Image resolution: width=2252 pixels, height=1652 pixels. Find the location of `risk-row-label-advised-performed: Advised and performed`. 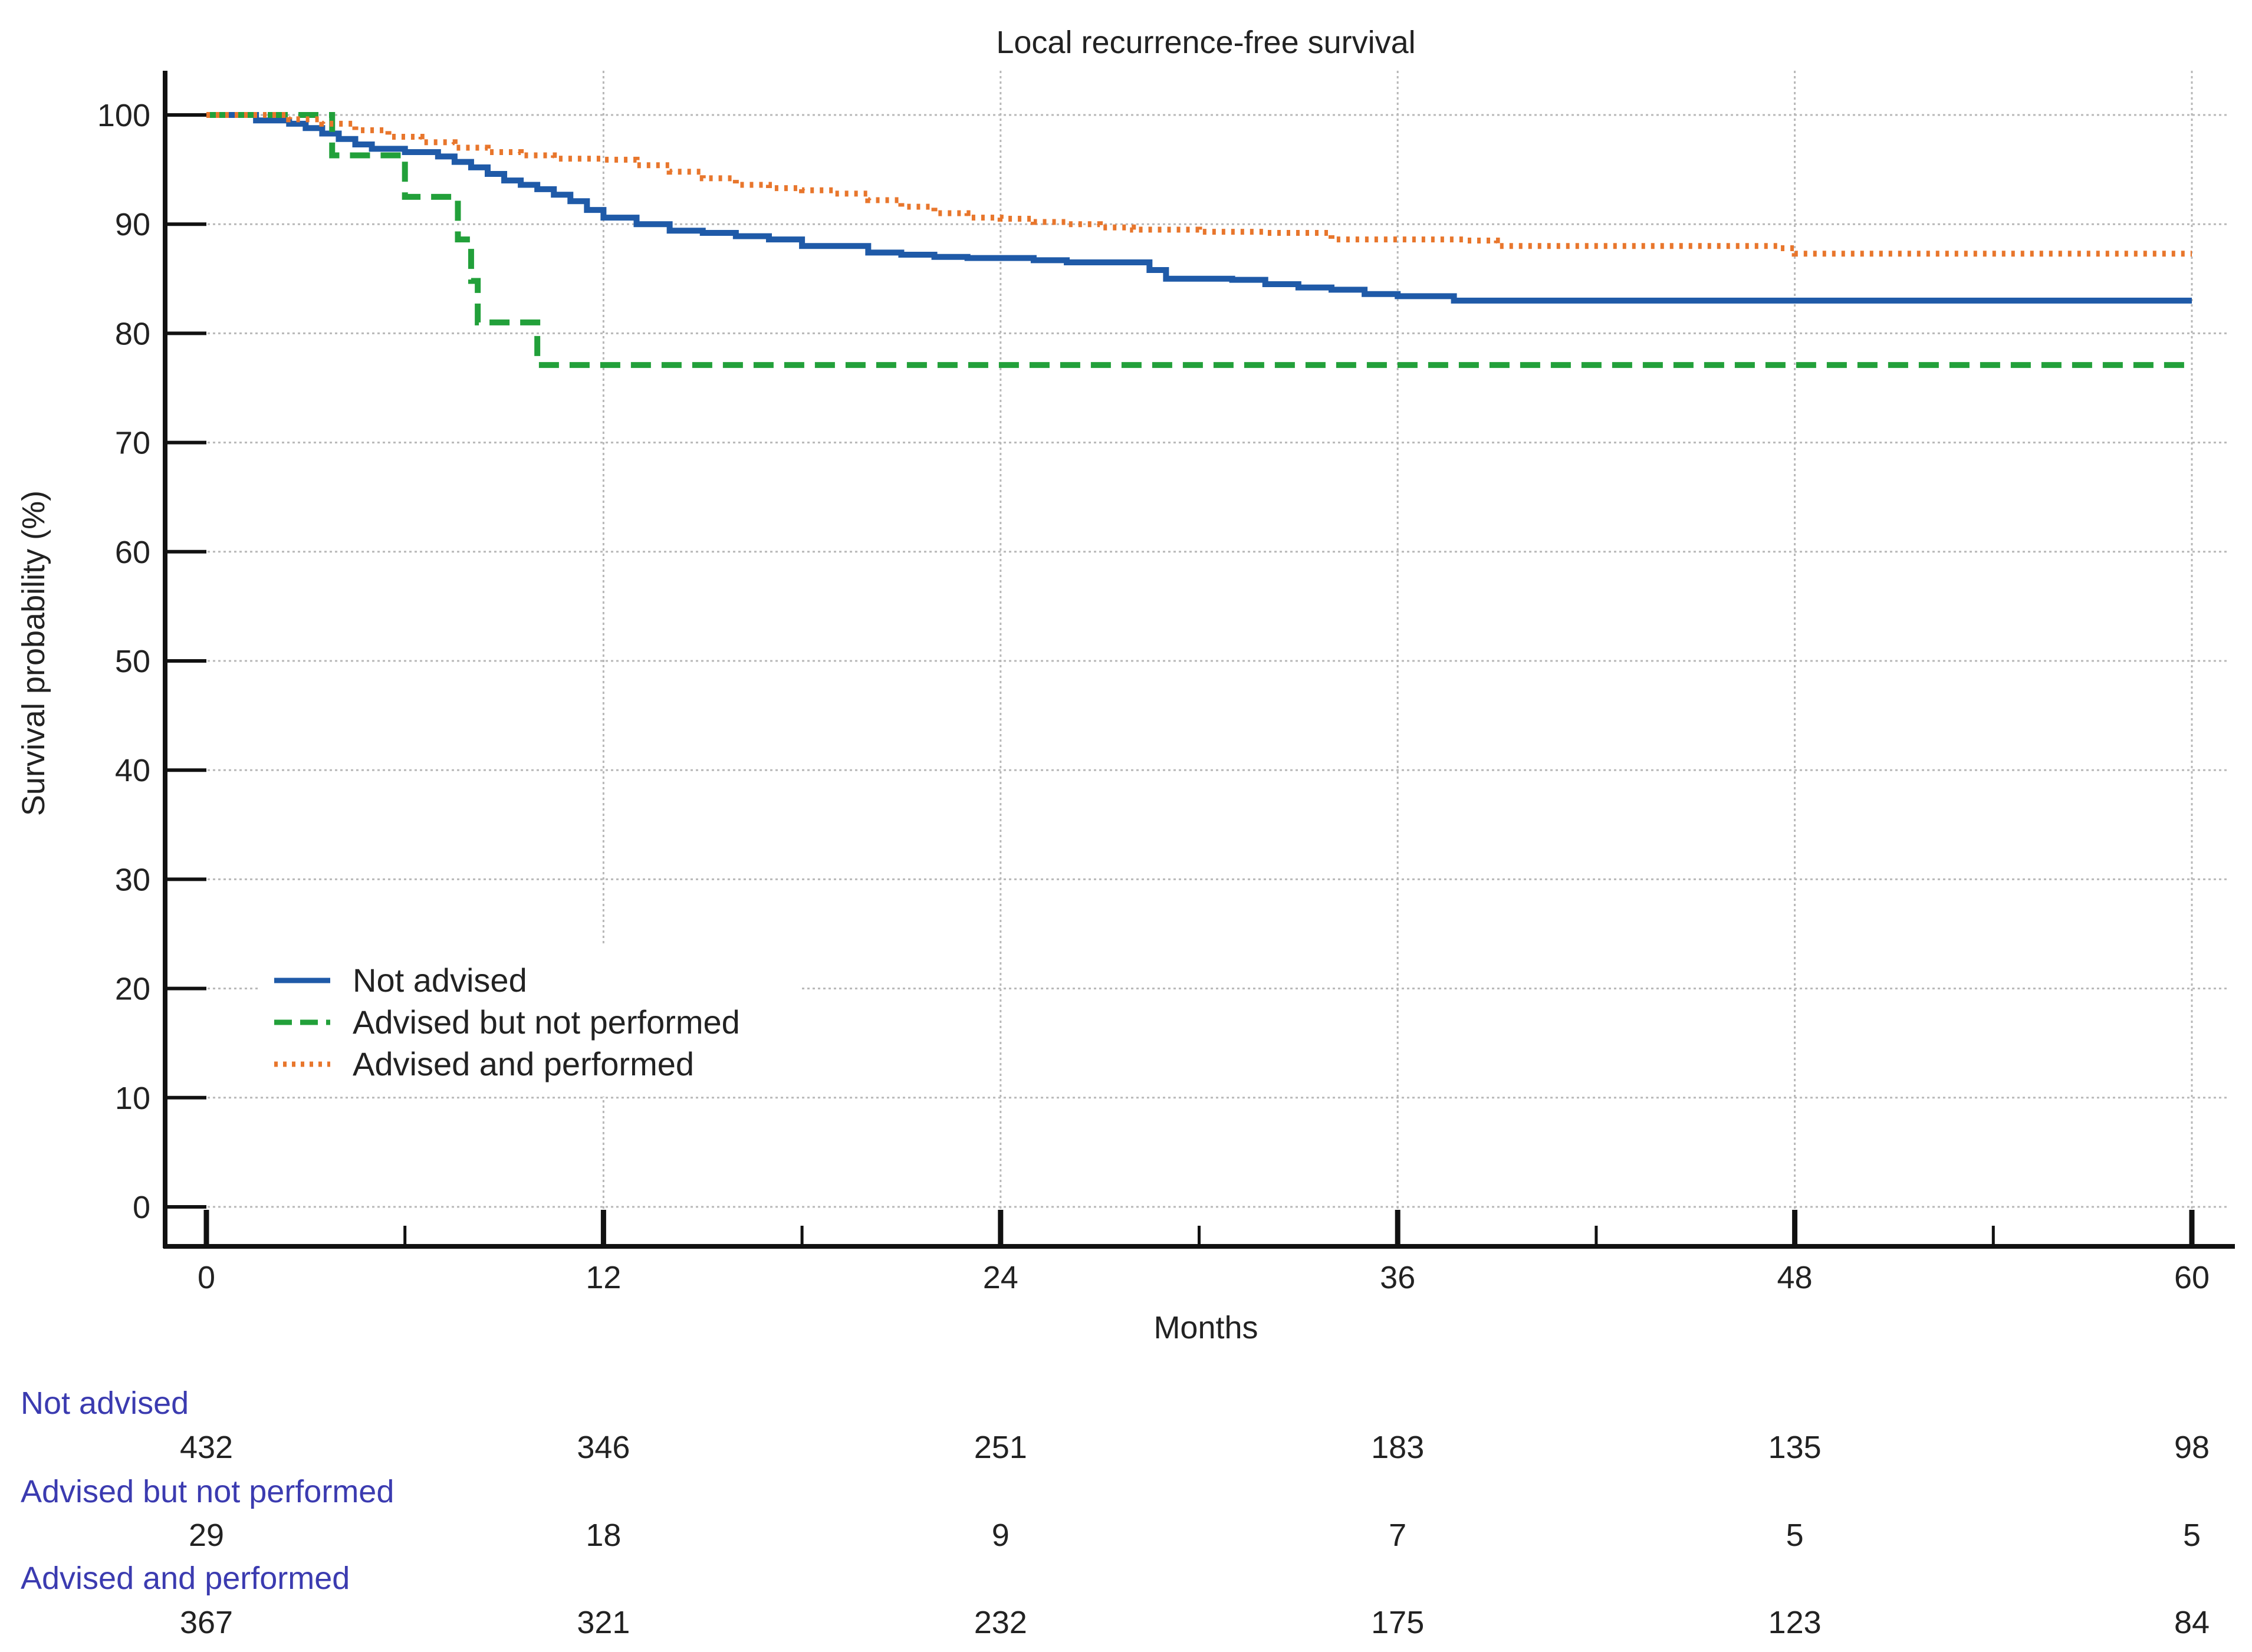

risk-row-label-advised-performed: Advised and performed is located at coordinates (185, 1579).